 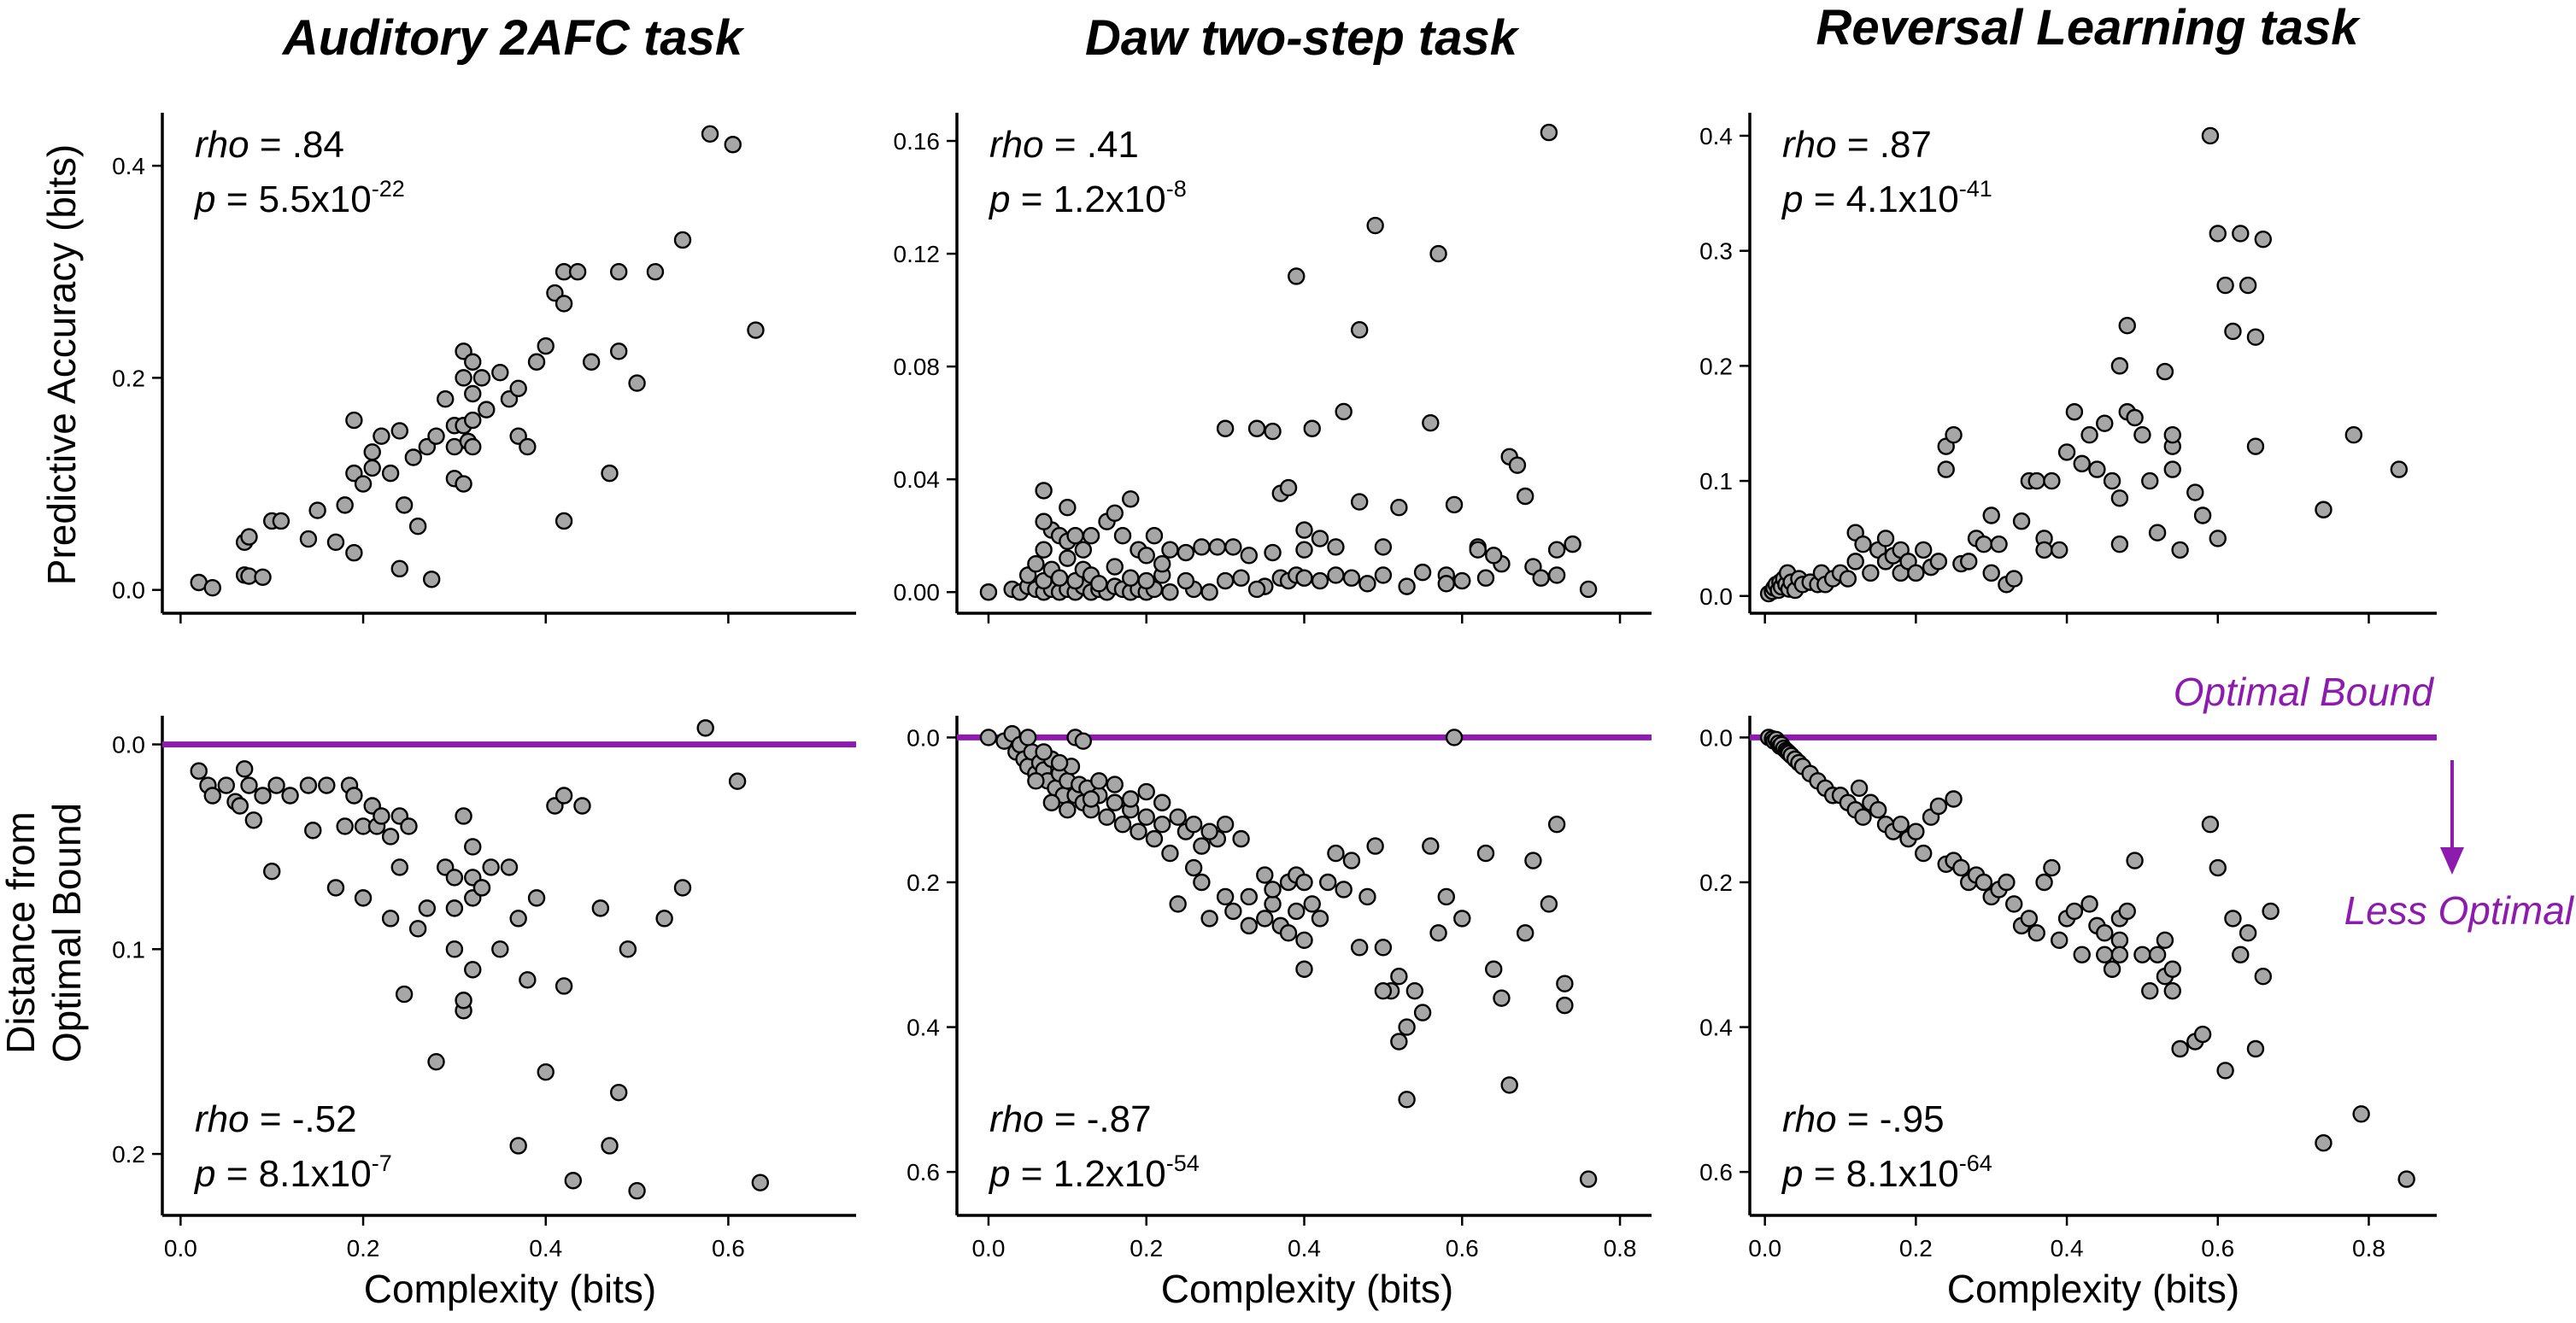 What do you see at coordinates (988, 1248) in the screenshot?
I see `x-tick-label: 0.0` at bounding box center [988, 1248].